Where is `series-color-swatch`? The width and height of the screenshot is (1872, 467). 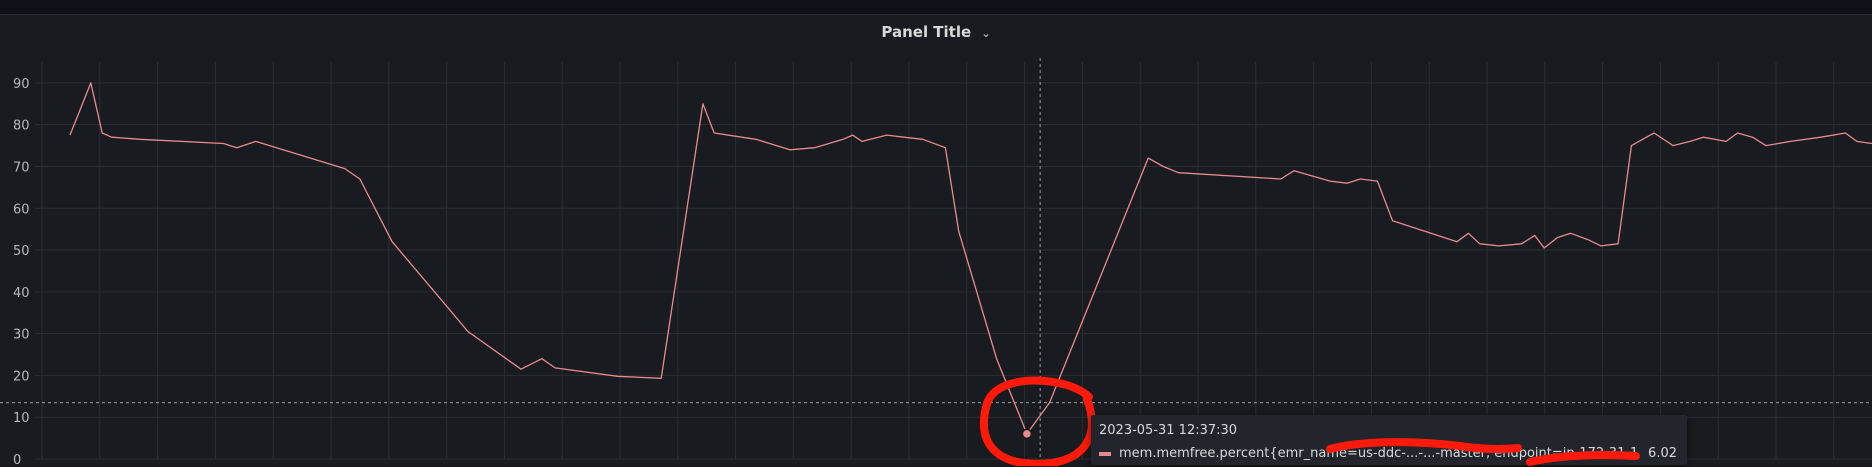 series-color-swatch is located at coordinates (1105, 453).